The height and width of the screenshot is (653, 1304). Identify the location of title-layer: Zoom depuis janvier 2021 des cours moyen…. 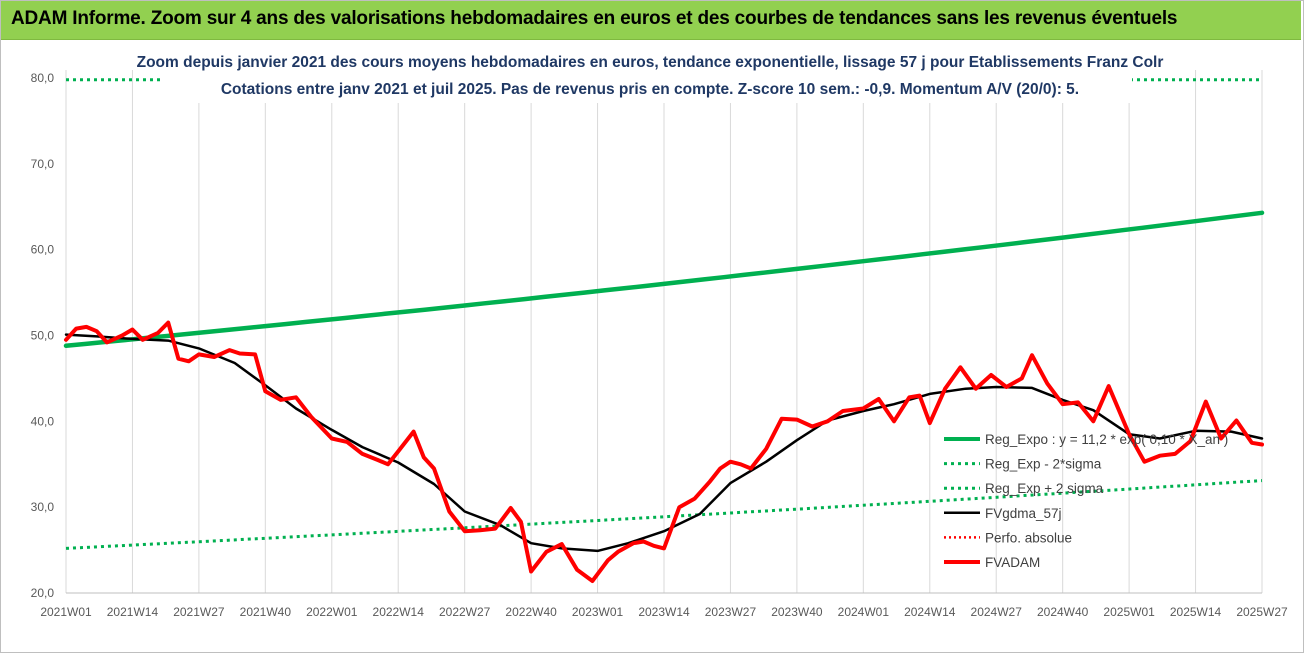
(650, 73).